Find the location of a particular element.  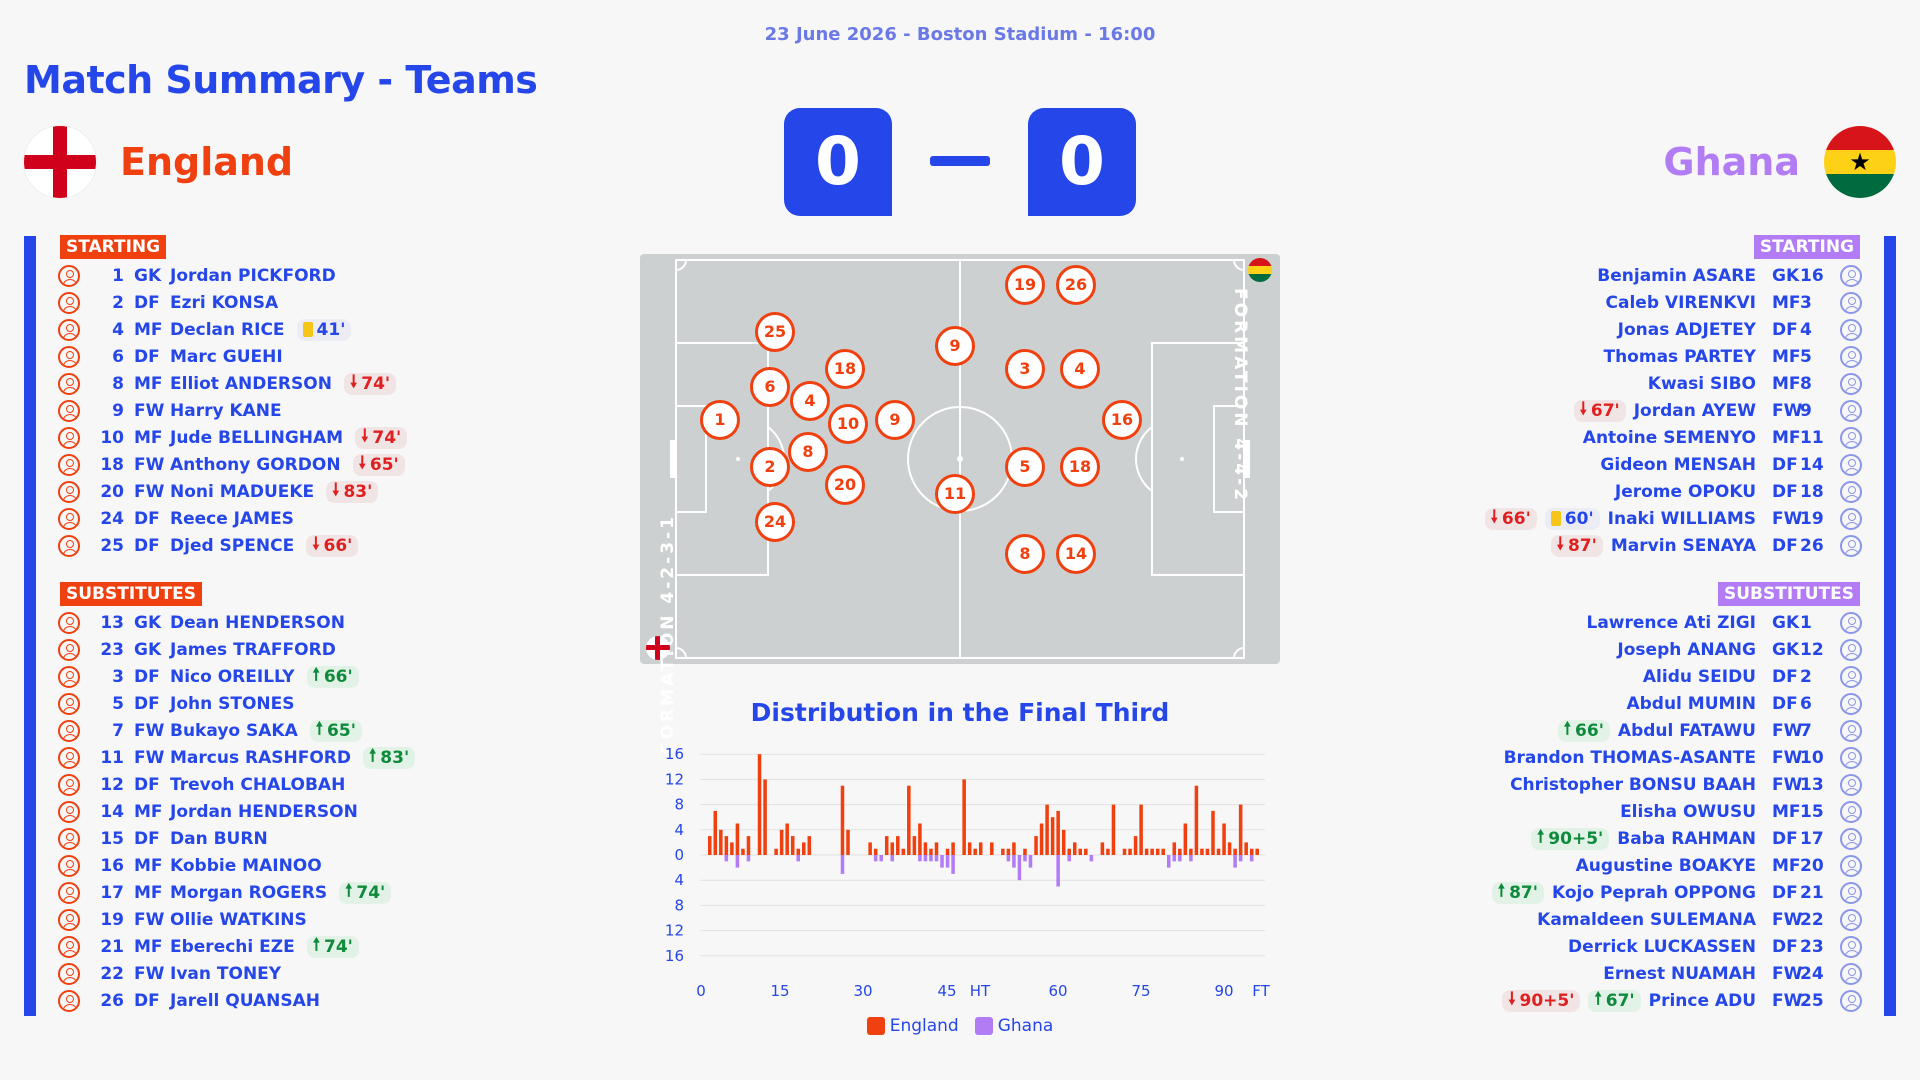

player-row: Elisha OWUSU MF 15 is located at coordinates (1677, 811).